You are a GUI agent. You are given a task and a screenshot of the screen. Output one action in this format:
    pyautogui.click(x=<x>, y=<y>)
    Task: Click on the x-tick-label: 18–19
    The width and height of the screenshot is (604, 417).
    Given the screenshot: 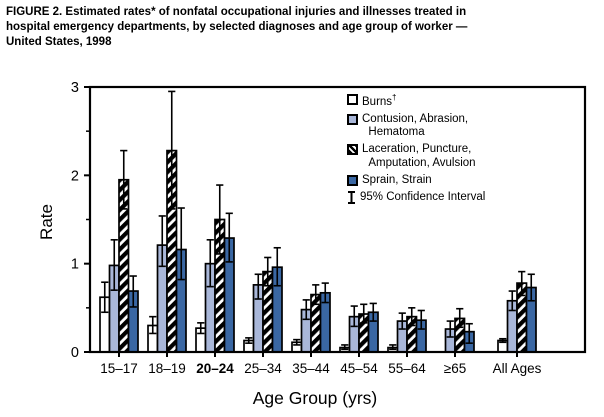 What is the action you would take?
    pyautogui.click(x=167, y=368)
    